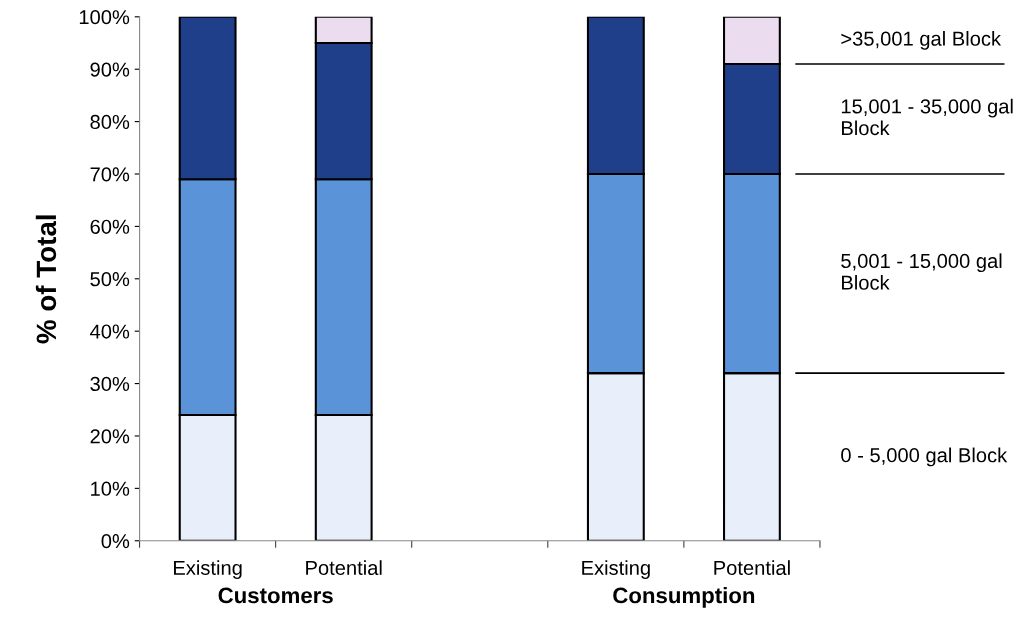 This screenshot has height=623, width=1034. Describe the element at coordinates (110, 226) in the screenshot. I see `y-tick-label: 60%` at that location.